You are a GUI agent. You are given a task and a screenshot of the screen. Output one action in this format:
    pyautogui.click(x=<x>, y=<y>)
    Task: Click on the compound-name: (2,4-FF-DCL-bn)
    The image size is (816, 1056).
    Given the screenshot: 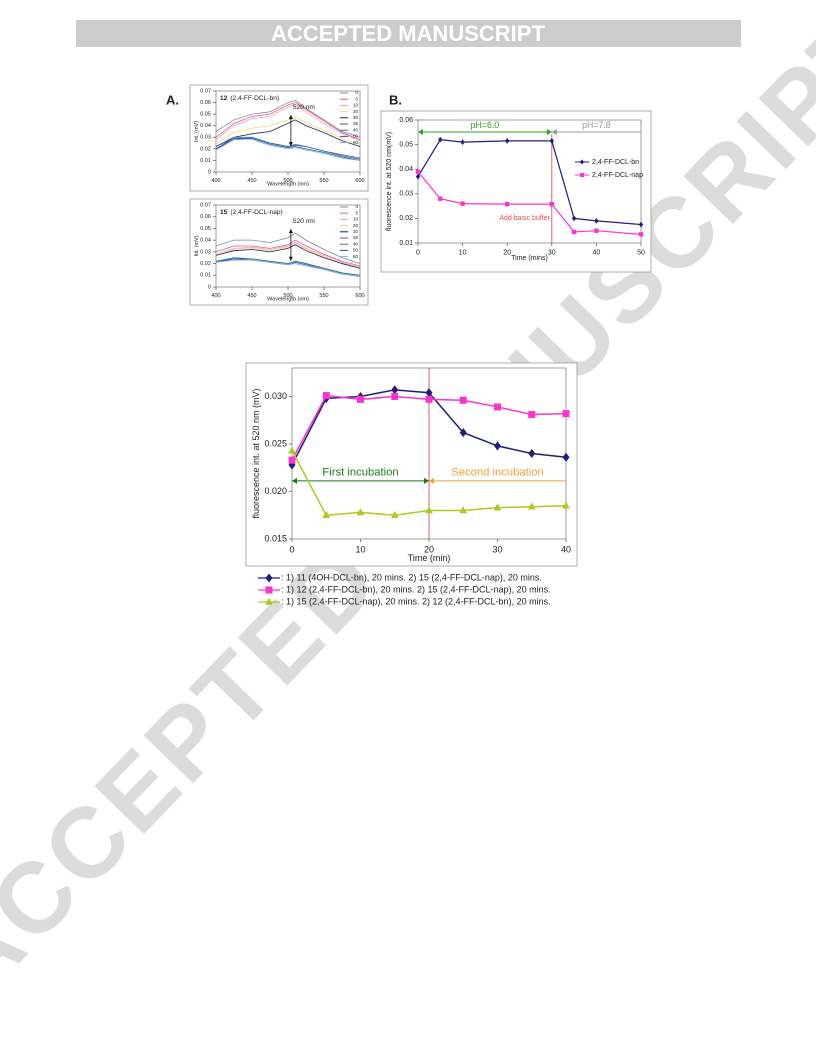 What is the action you would take?
    pyautogui.click(x=254, y=98)
    